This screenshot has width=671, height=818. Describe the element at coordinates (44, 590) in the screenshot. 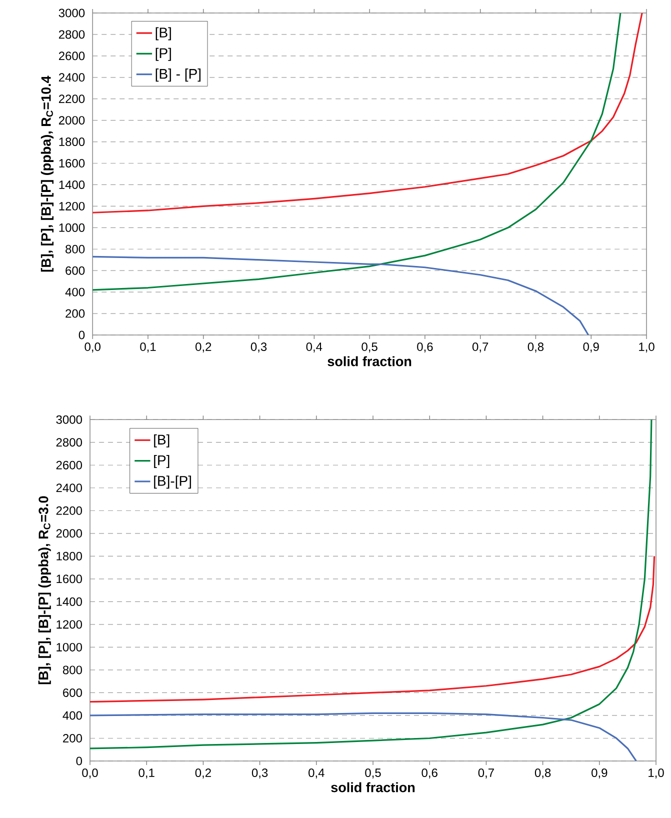

I see `y-axis-title: [B], [P], [B]-[P] (ppba), R$_{C}$=3.0` at that location.